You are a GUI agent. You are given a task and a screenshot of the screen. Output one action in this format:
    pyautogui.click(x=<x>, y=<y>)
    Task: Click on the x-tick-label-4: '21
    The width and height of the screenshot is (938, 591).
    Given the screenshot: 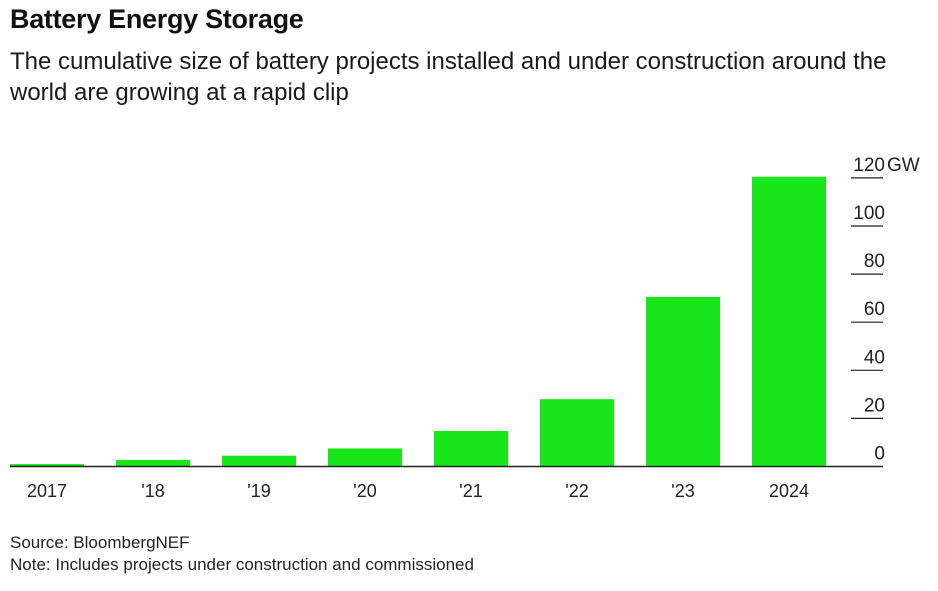 What is the action you would take?
    pyautogui.click(x=470, y=491)
    